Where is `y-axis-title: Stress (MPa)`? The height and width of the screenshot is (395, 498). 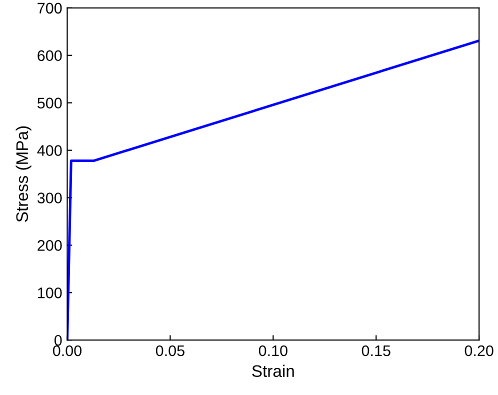
y-axis-title: Stress (MPa) is located at coordinates (24, 174).